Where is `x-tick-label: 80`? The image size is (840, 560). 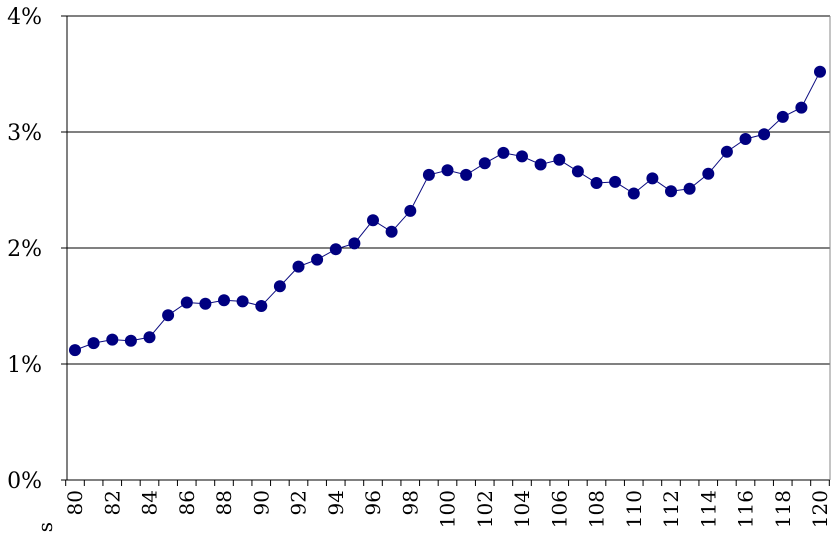 x-tick-label: 80 is located at coordinates (75, 502).